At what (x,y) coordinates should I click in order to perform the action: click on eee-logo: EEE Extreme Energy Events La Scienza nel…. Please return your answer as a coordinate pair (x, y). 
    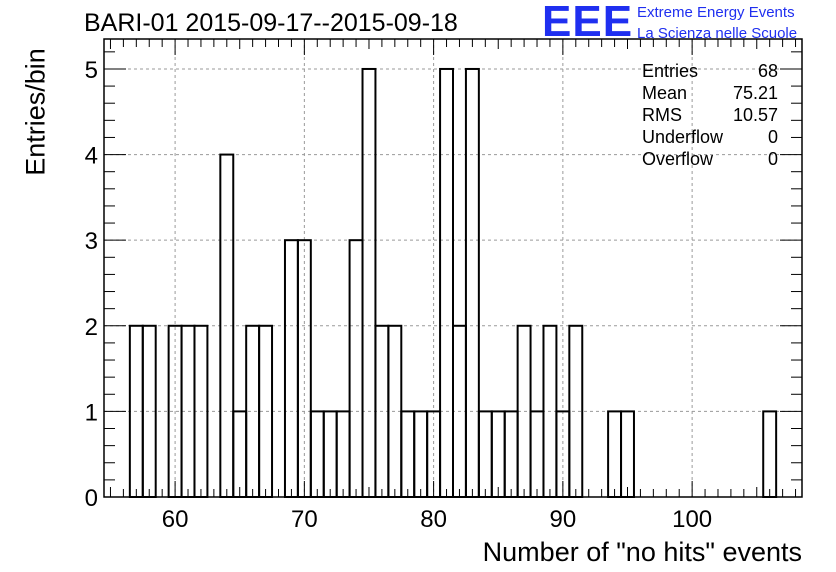
    Looking at the image, I should click on (687, 23).